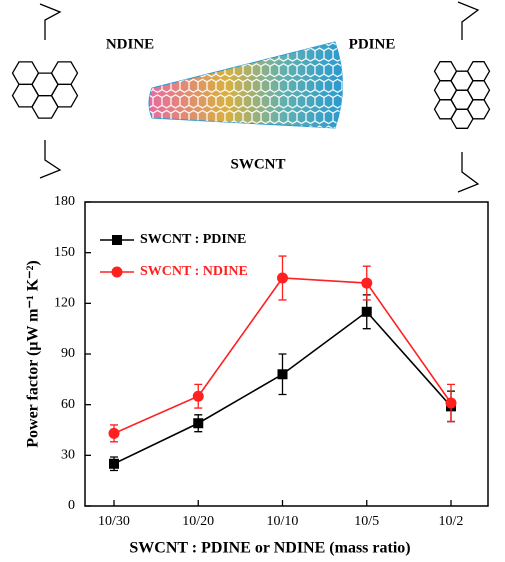 This screenshot has height=562, width=505. I want to click on label-ndine: NDINE, so click(130, 44).